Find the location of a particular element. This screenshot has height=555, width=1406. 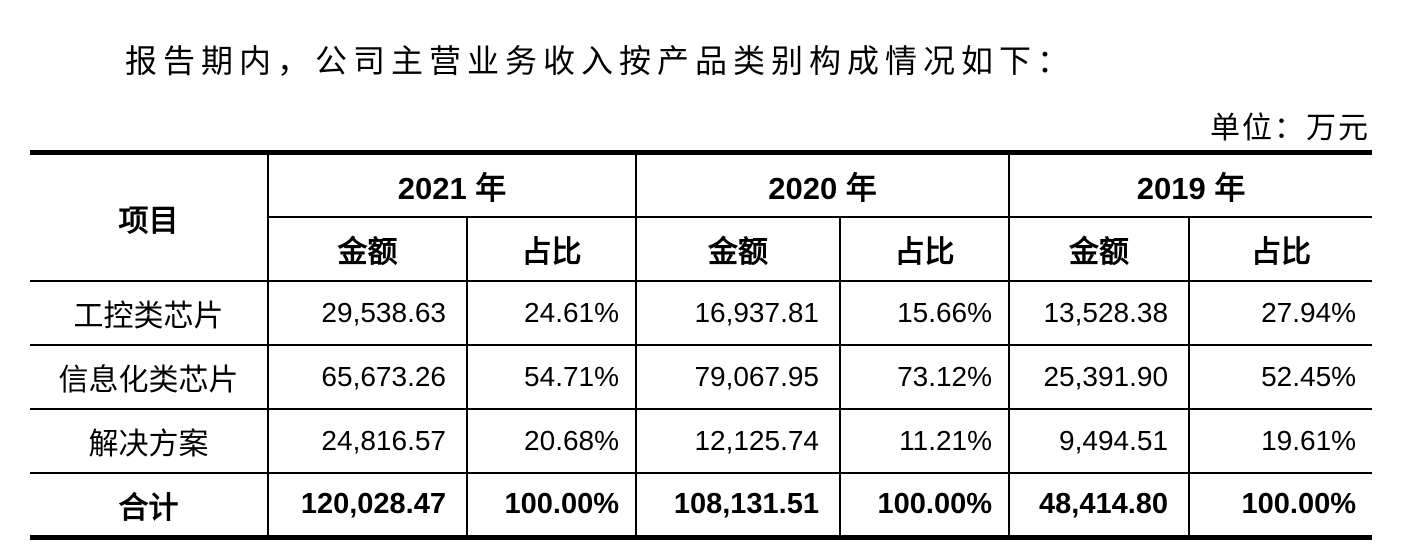

cell-amount-2020: 12,125.74 is located at coordinates (738, 441).